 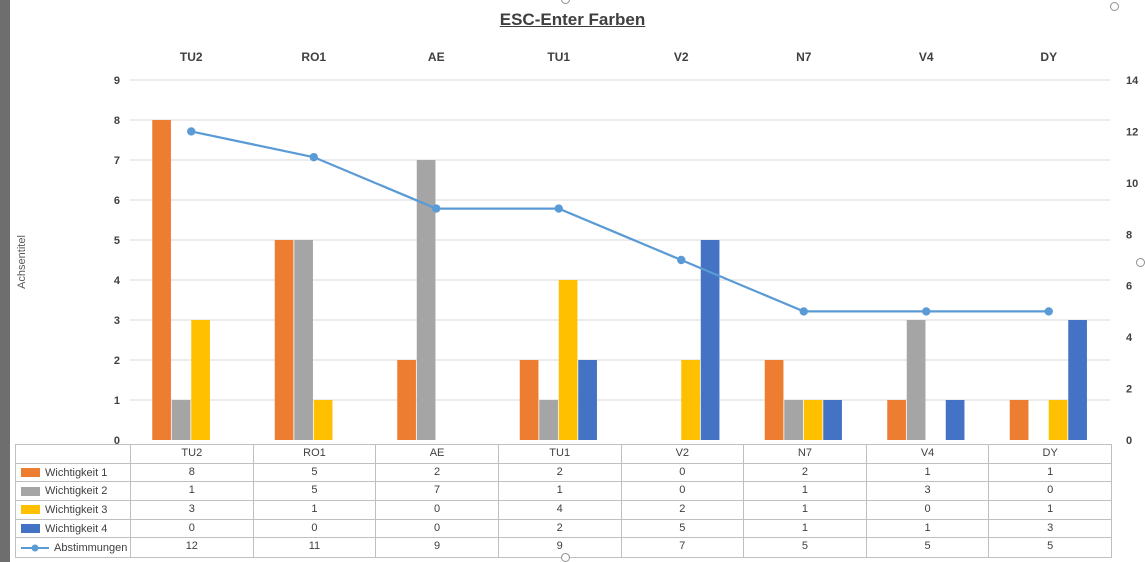 What do you see at coordinates (805, 454) in the screenshot?
I see `table-category-cell: N7` at bounding box center [805, 454].